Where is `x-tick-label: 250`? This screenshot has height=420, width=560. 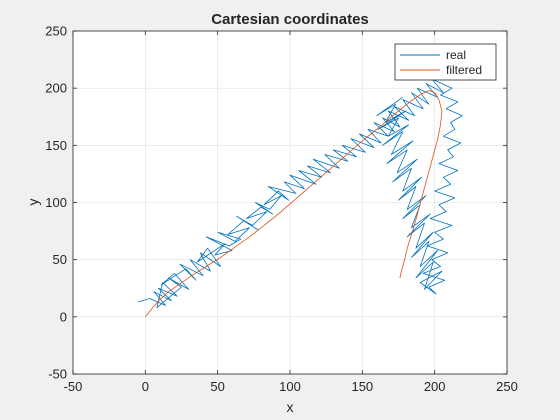
x-tick-label: 250 is located at coordinates (507, 386).